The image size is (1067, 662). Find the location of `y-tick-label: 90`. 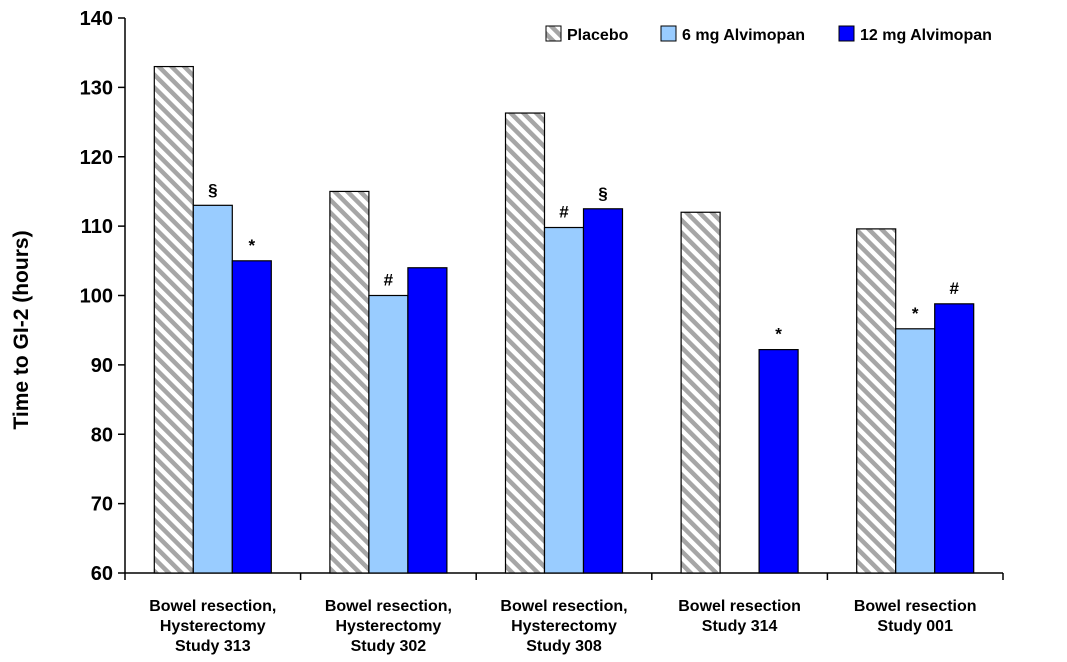

y-tick-label: 90 is located at coordinates (102, 366).